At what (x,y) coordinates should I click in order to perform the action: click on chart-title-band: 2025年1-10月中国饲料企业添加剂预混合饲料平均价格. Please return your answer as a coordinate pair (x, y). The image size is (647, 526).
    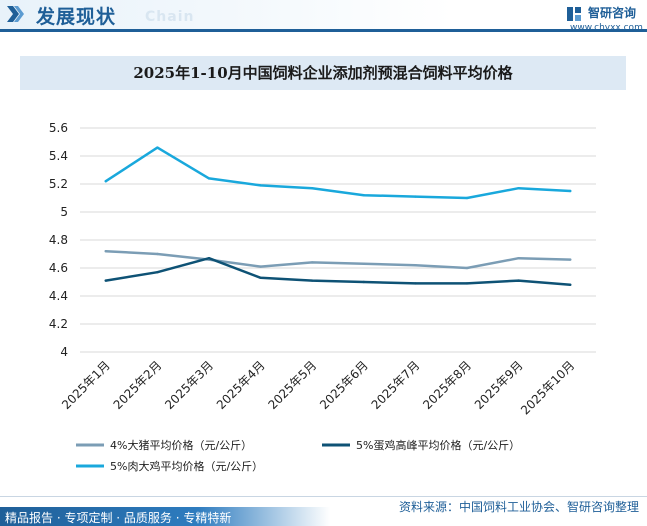
    Looking at the image, I should click on (323, 73).